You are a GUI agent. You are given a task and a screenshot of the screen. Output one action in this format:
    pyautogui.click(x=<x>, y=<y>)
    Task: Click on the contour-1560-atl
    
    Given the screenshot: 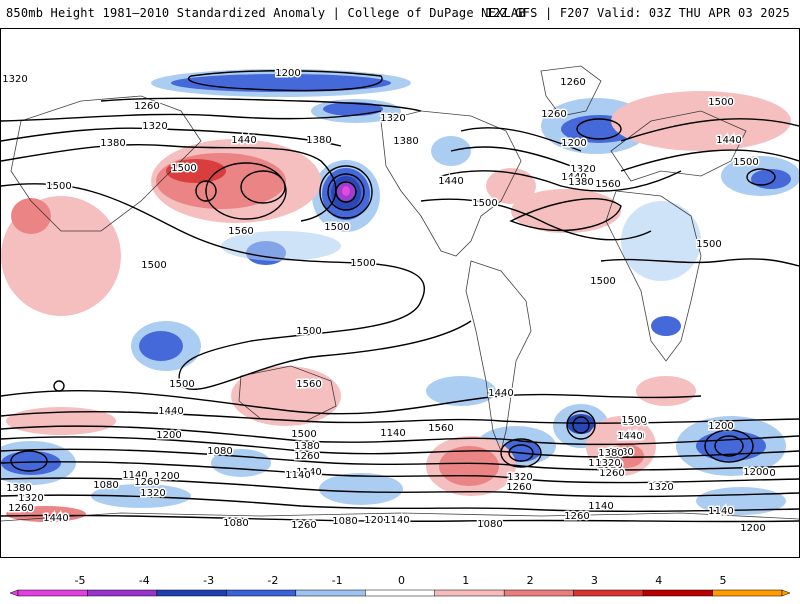 What is the action you would take?
    pyautogui.click(x=565, y=215)
    